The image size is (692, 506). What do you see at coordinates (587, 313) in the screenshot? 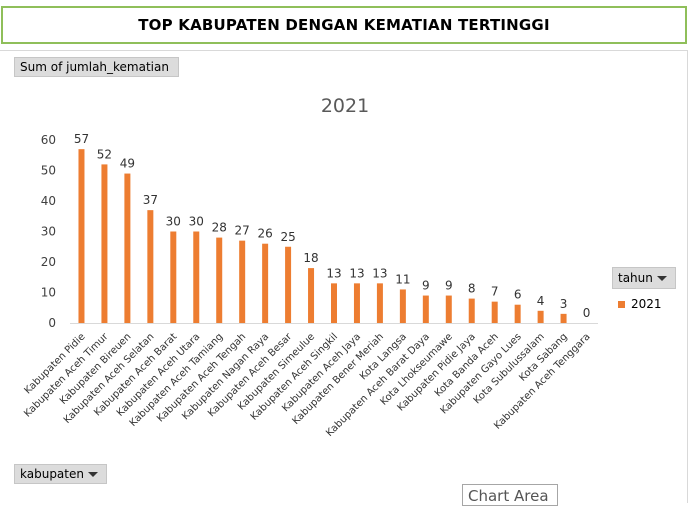
I see `data-label: 0` at bounding box center [587, 313].